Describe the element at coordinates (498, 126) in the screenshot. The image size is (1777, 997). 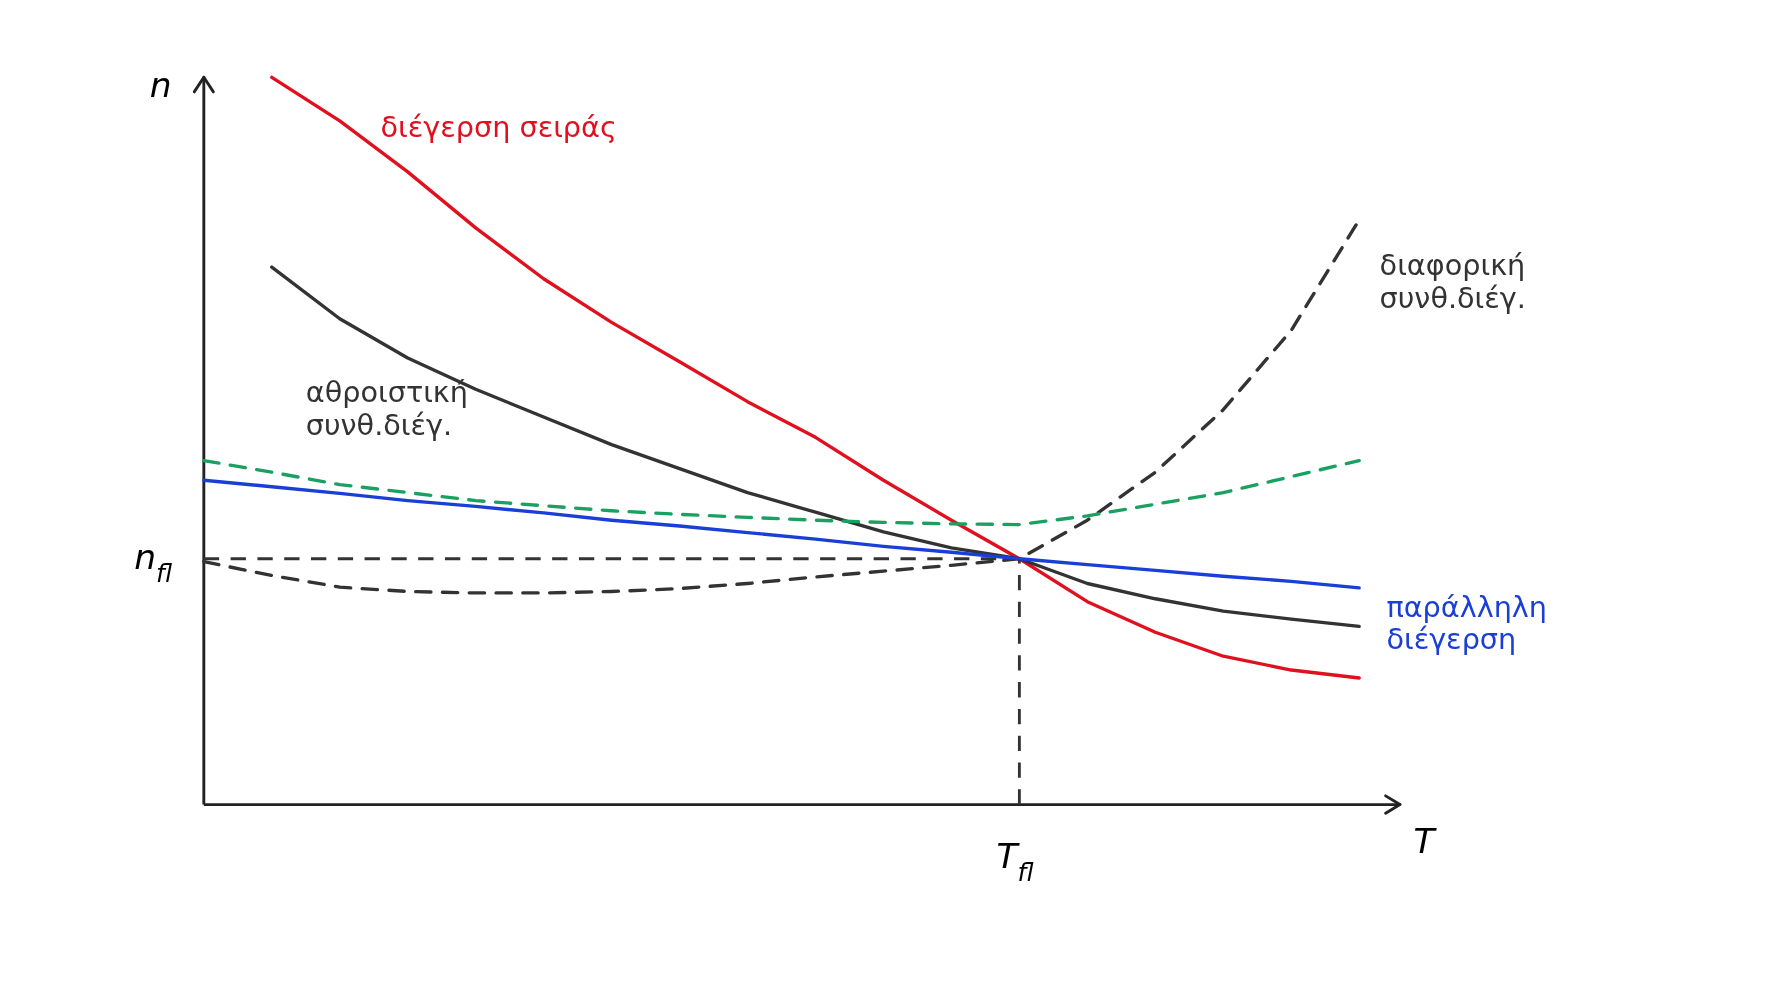
I see `series-label: διέγερση σειράς` at that location.